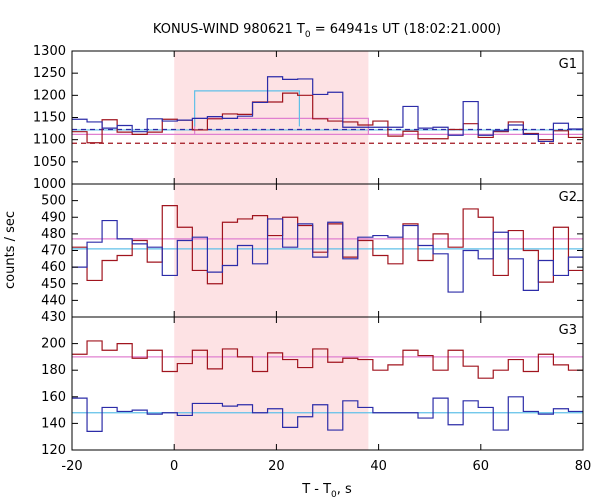 The width and height of the screenshot is (600, 500). I want to click on x-tick-label: 0, so click(174, 466).